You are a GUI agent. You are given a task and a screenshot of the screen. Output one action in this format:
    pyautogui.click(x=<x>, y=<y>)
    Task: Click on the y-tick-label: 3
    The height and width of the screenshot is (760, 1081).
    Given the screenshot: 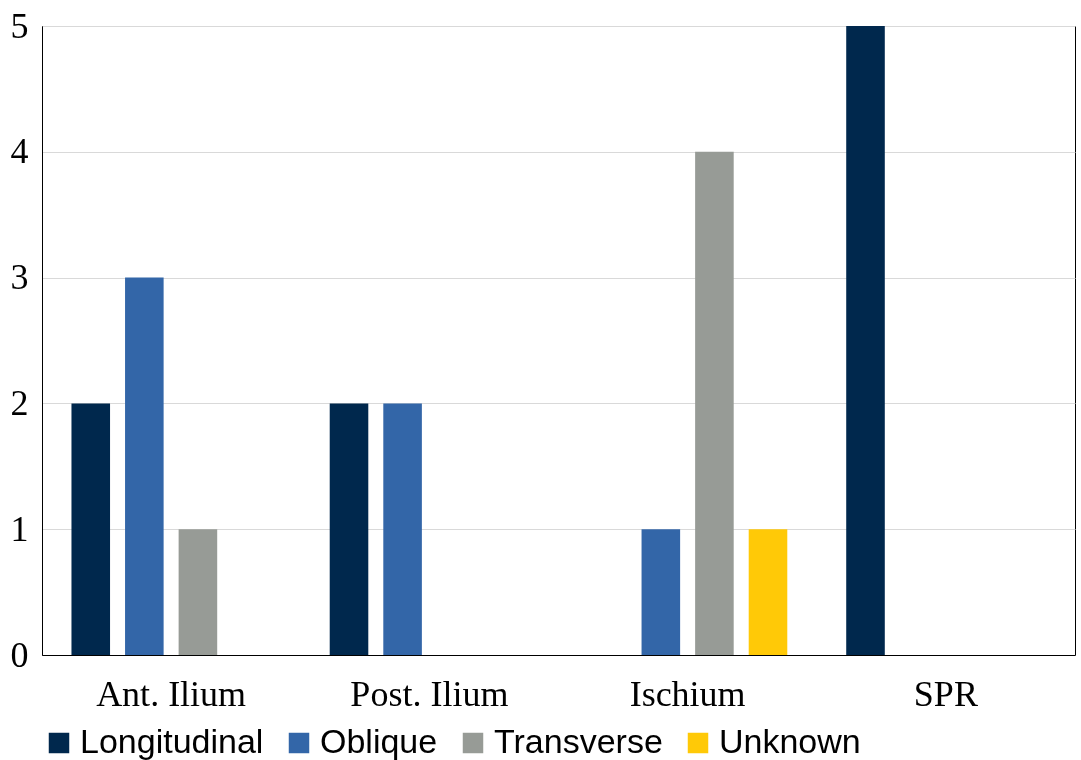 What is the action you would take?
    pyautogui.click(x=19, y=277)
    